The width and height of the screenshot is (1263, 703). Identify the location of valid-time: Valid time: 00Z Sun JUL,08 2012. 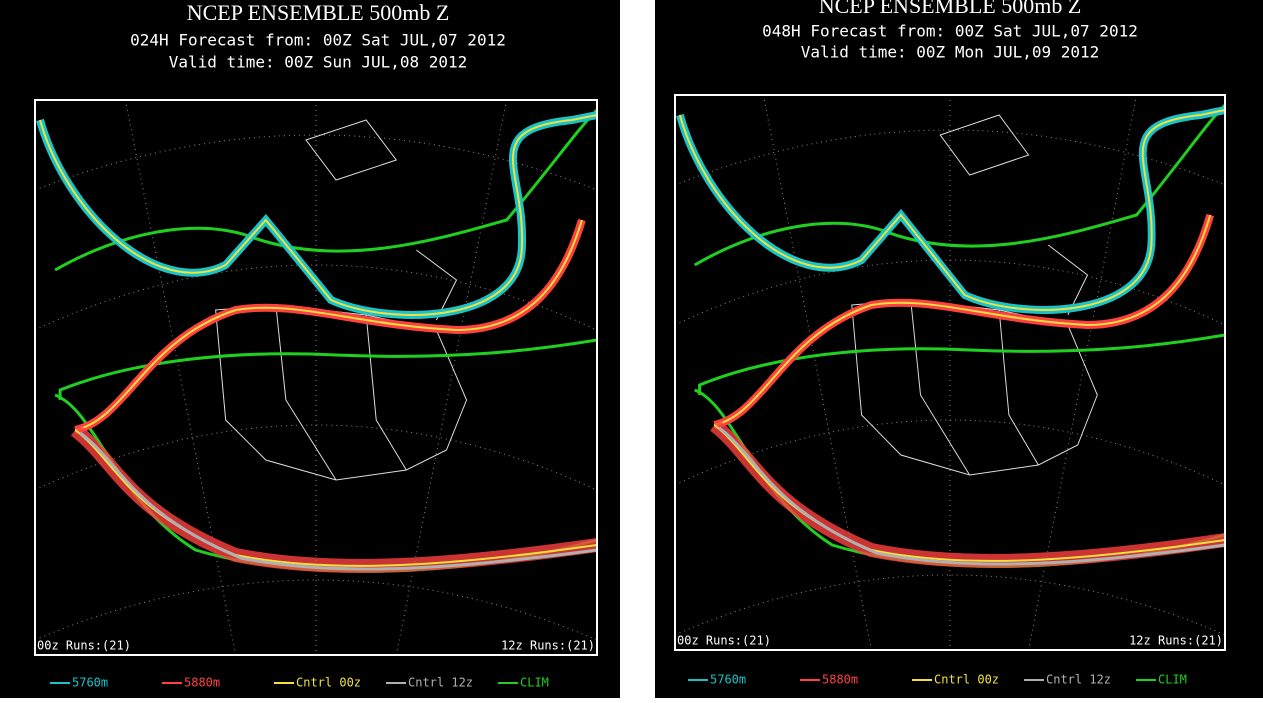
(318, 62).